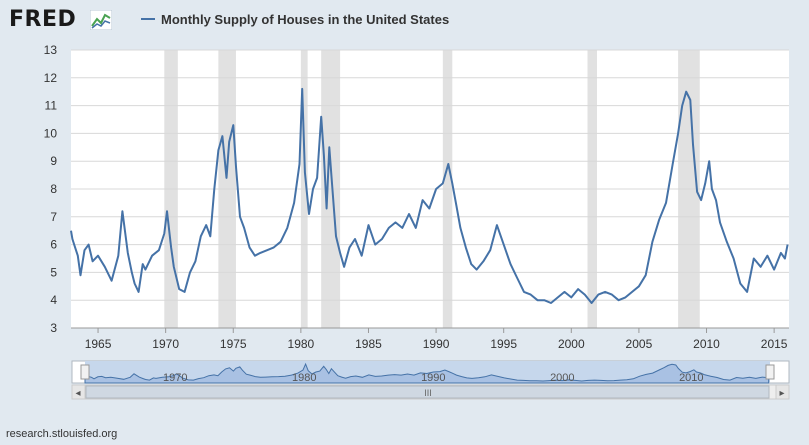 Image resolution: width=809 pixels, height=445 pixels. I want to click on y-tick-label: 13, so click(51, 50).